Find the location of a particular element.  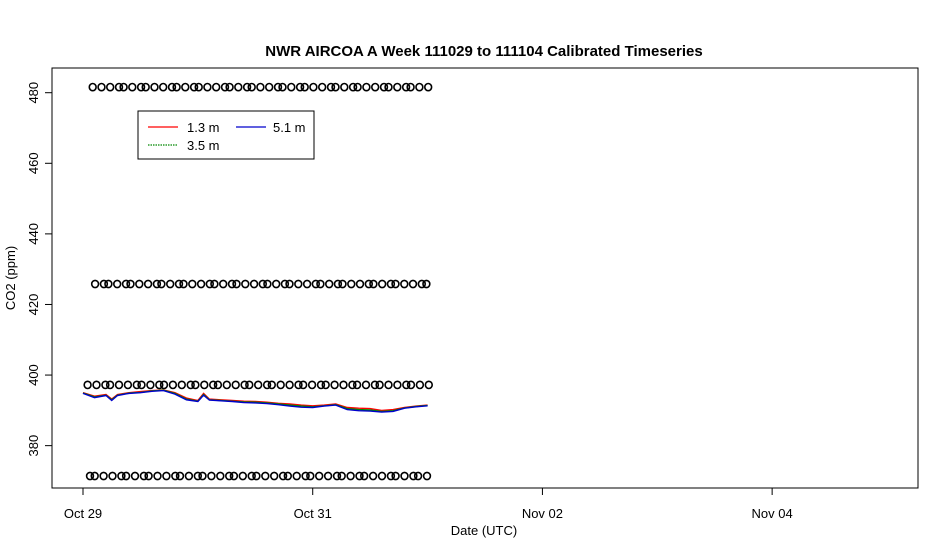

y-axis-label: CO2 (ppm) is located at coordinates (10, 278).